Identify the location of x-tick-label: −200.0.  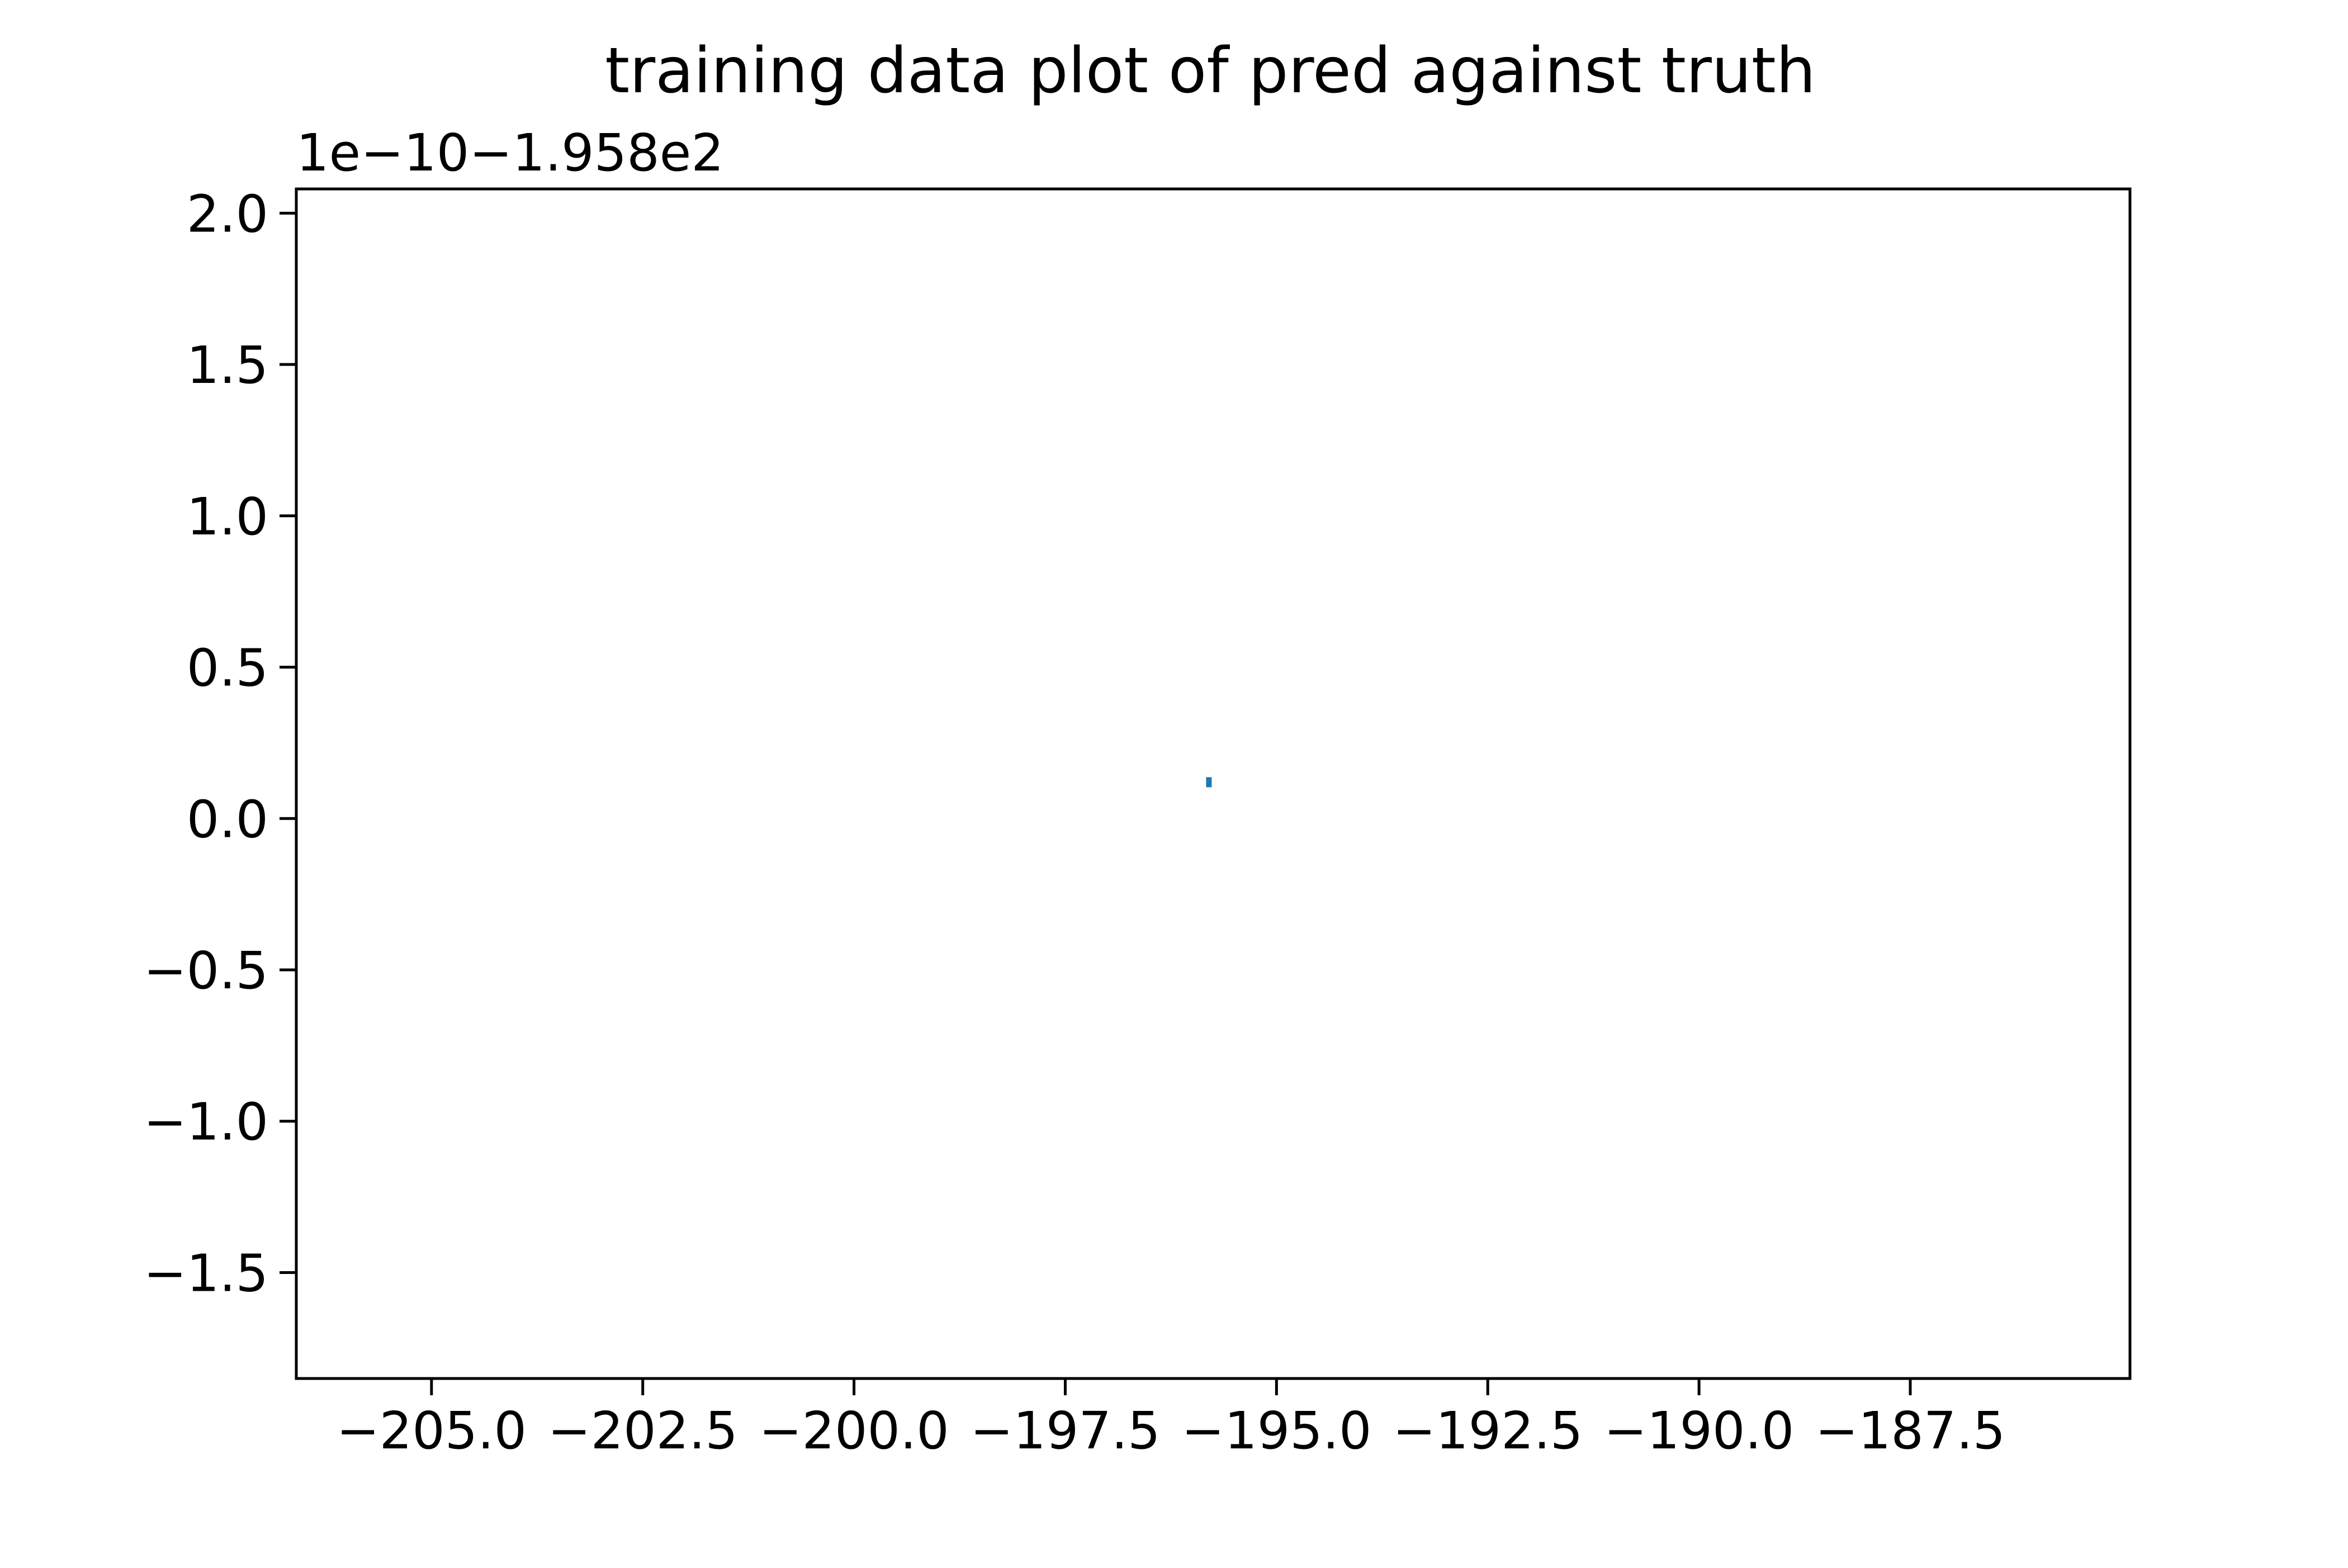
(854, 1431).